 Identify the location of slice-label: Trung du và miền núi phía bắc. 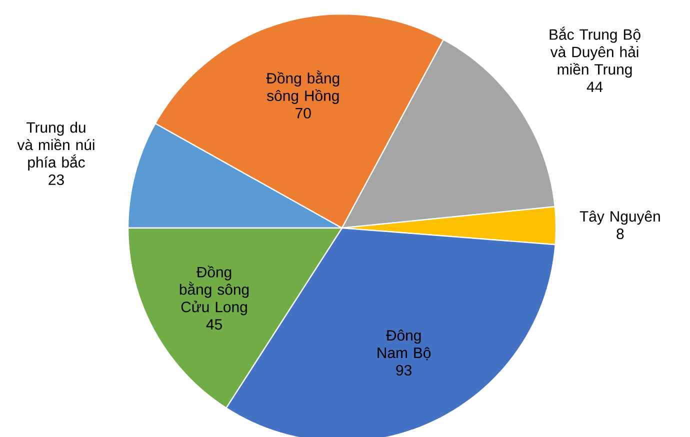
(55, 146).